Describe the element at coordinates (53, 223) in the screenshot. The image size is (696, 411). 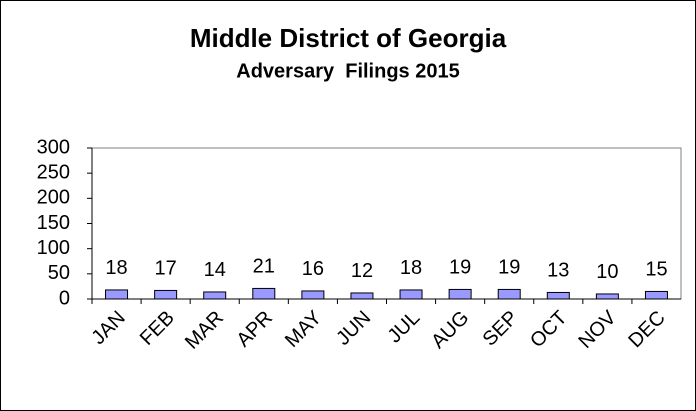
I see `y-tick-label: 150` at that location.